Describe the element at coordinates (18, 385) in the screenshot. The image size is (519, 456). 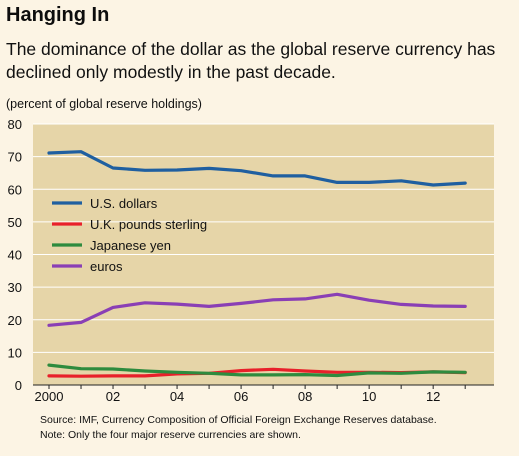
I see `y-tick-label: 0` at that location.